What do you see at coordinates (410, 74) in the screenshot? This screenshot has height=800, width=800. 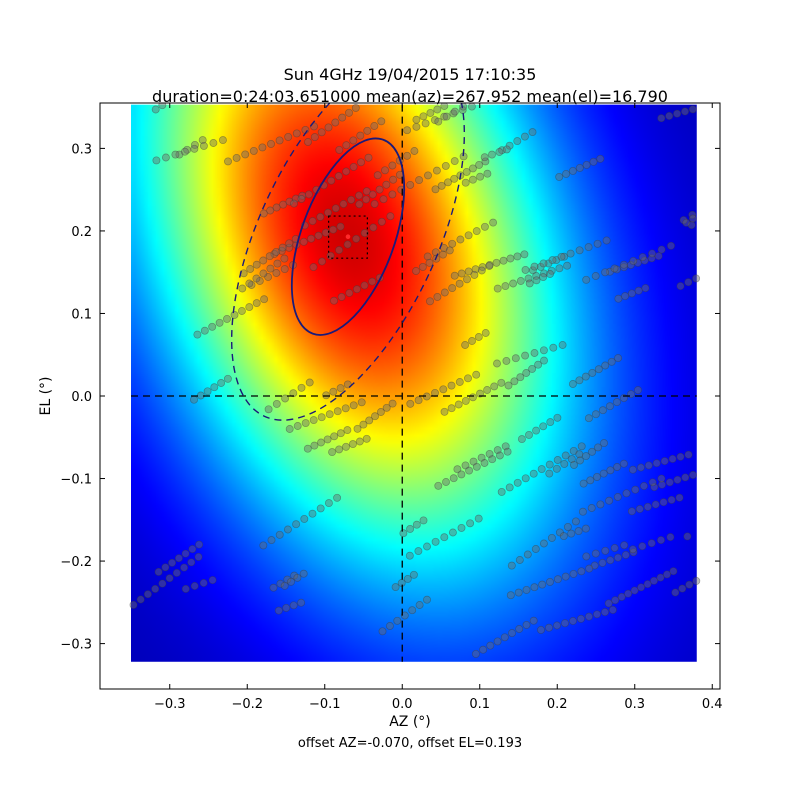 I see `chart-title-line1: Sun 4GHz 19/04/2015 17:10:35` at bounding box center [410, 74].